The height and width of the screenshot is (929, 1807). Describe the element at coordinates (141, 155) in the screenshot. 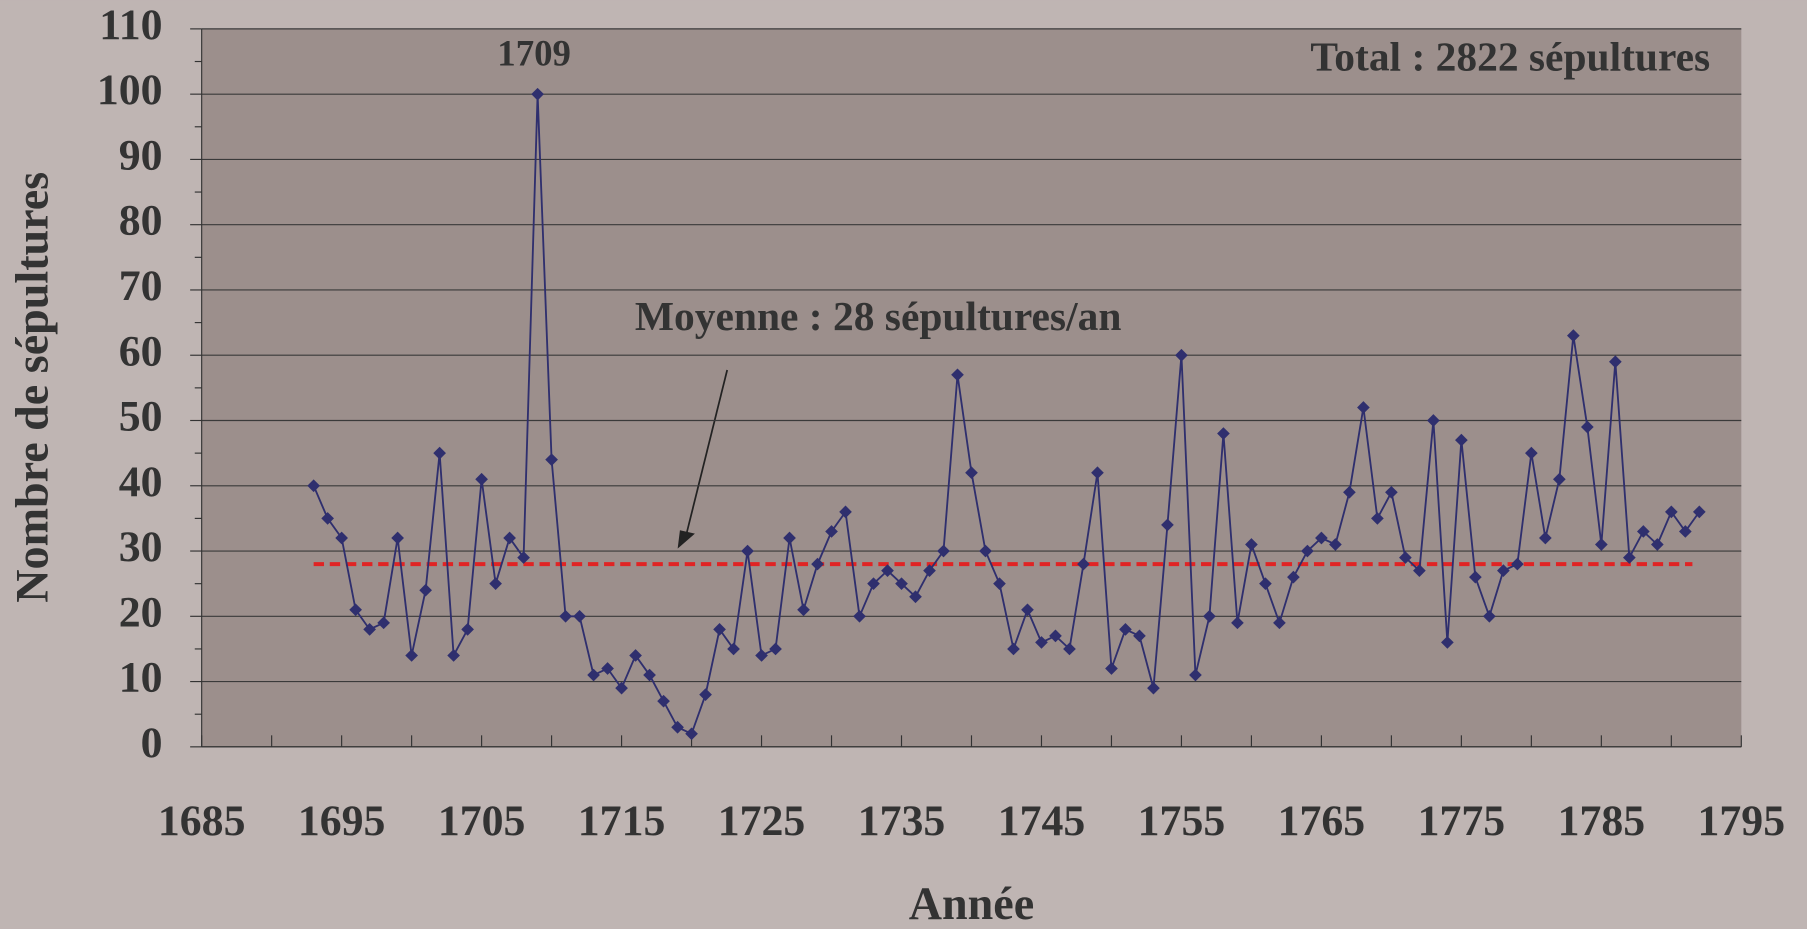

I see `y-tick-label: 90` at that location.